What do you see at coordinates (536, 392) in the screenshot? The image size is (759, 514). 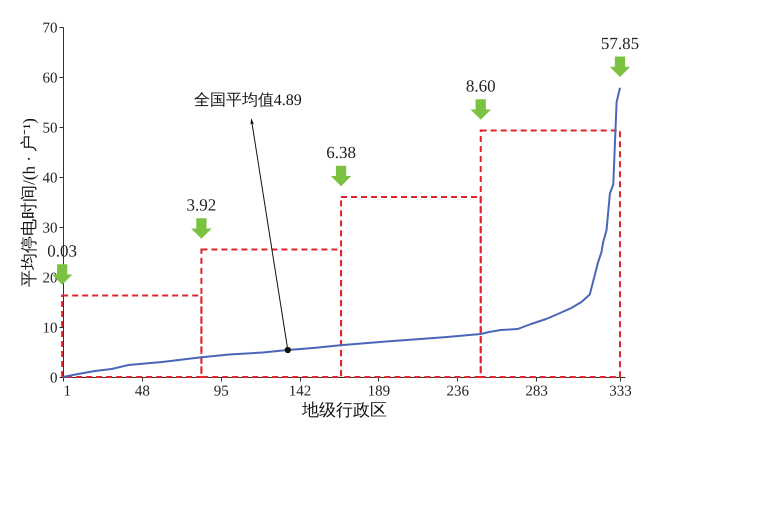 I see `x-tick-label: 283` at bounding box center [536, 392].